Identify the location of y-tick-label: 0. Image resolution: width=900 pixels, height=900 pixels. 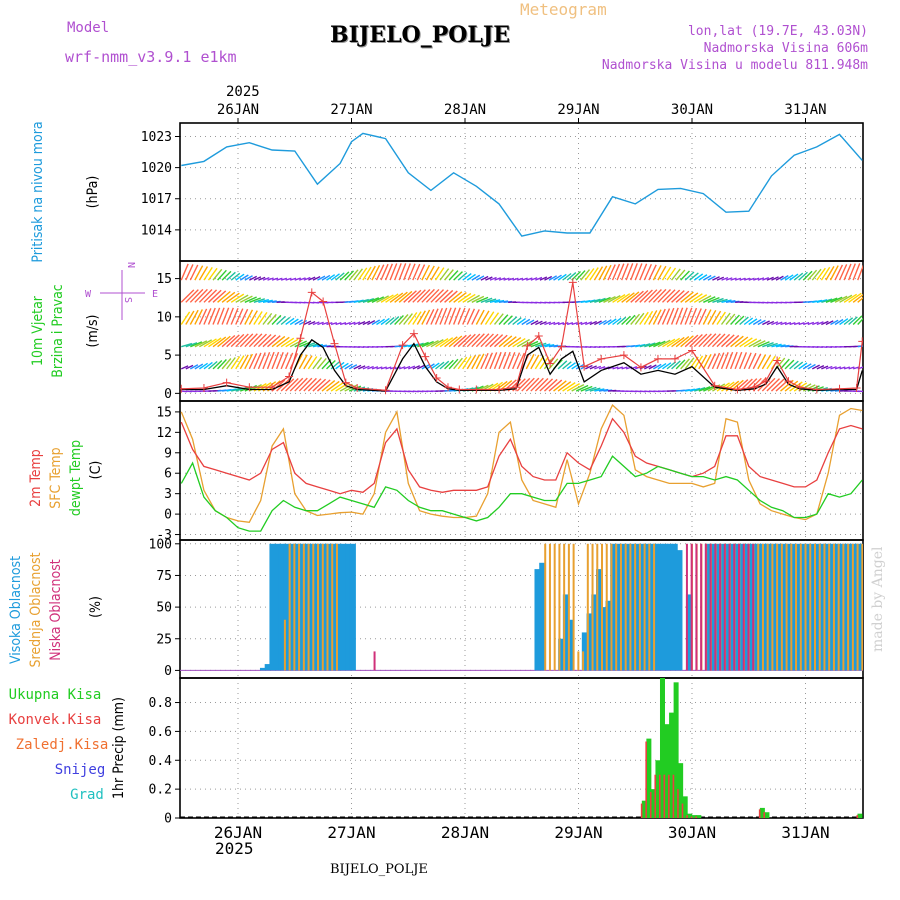
(168, 394).